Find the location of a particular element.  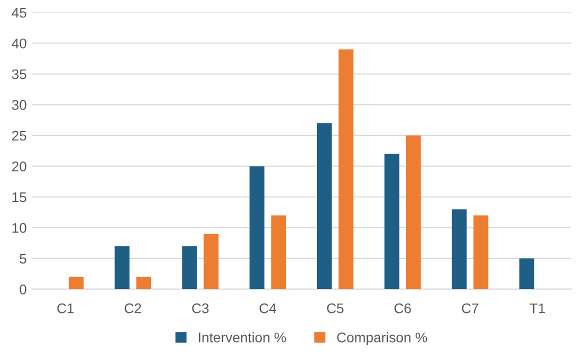

x-tick-label: C4 is located at coordinates (268, 308).